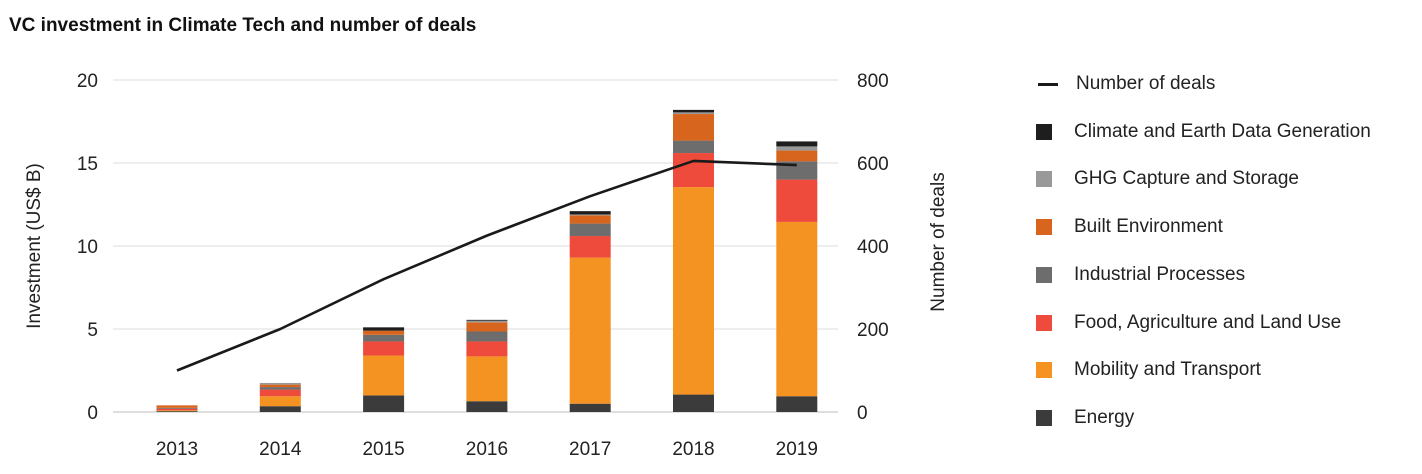 The image size is (1422, 474). I want to click on legend-label: Built Environment, so click(1148, 227).